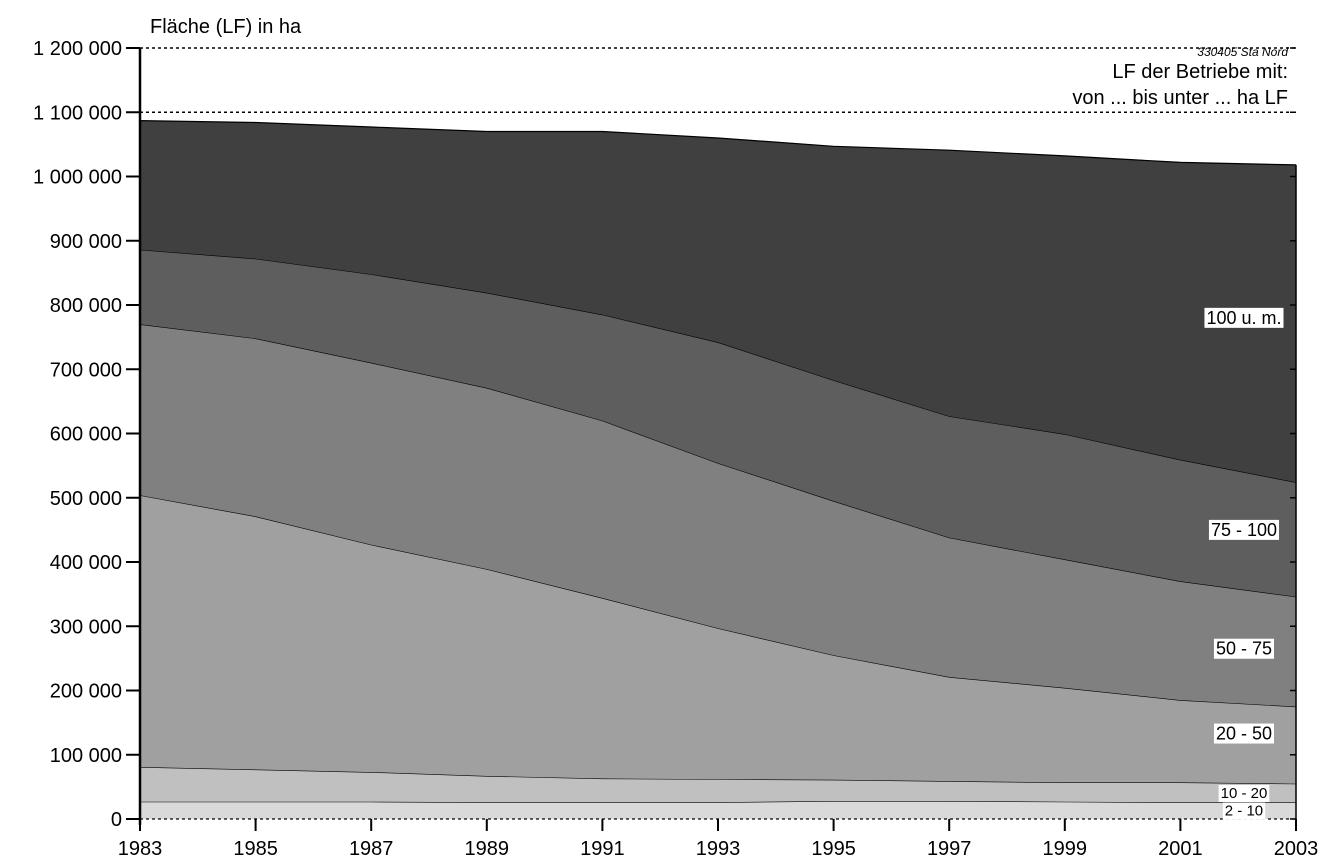  What do you see at coordinates (86, 370) in the screenshot?
I see `y-tick-label-7: 700 000` at bounding box center [86, 370].